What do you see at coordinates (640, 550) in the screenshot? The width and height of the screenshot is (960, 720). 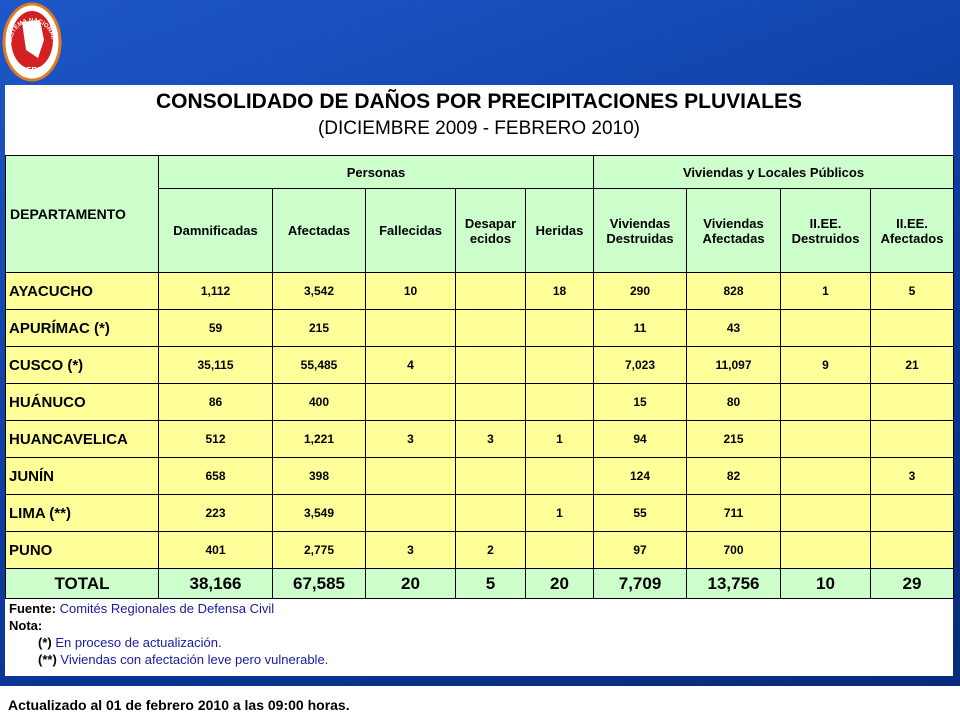 I see `table-cell: 97` at bounding box center [640, 550].